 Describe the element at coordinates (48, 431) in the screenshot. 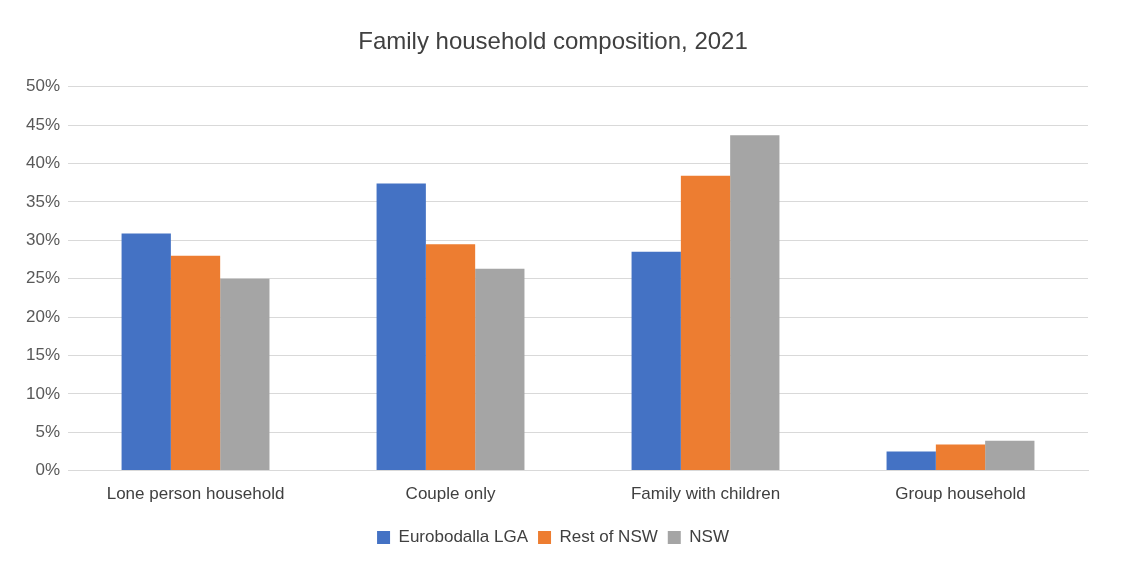

I see `y-tick-label: 5%` at that location.